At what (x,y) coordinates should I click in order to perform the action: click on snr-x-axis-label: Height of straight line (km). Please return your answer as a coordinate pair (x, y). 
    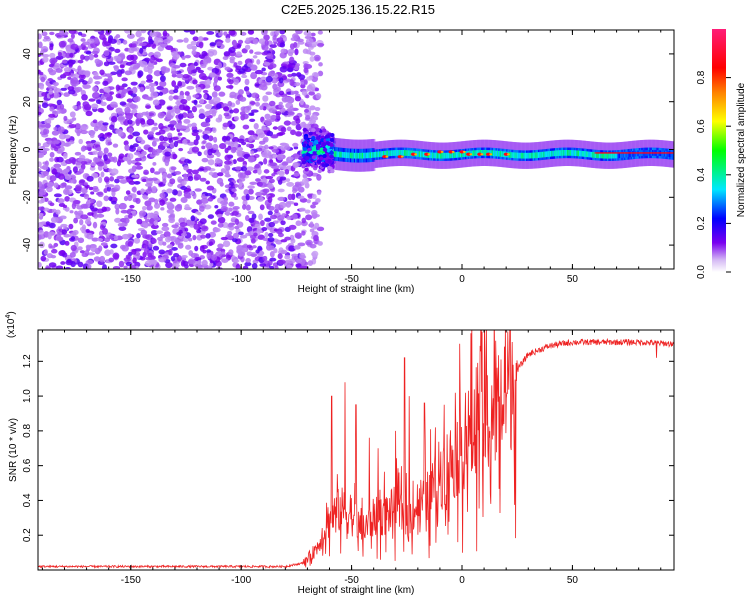
    Looking at the image, I should click on (356, 590).